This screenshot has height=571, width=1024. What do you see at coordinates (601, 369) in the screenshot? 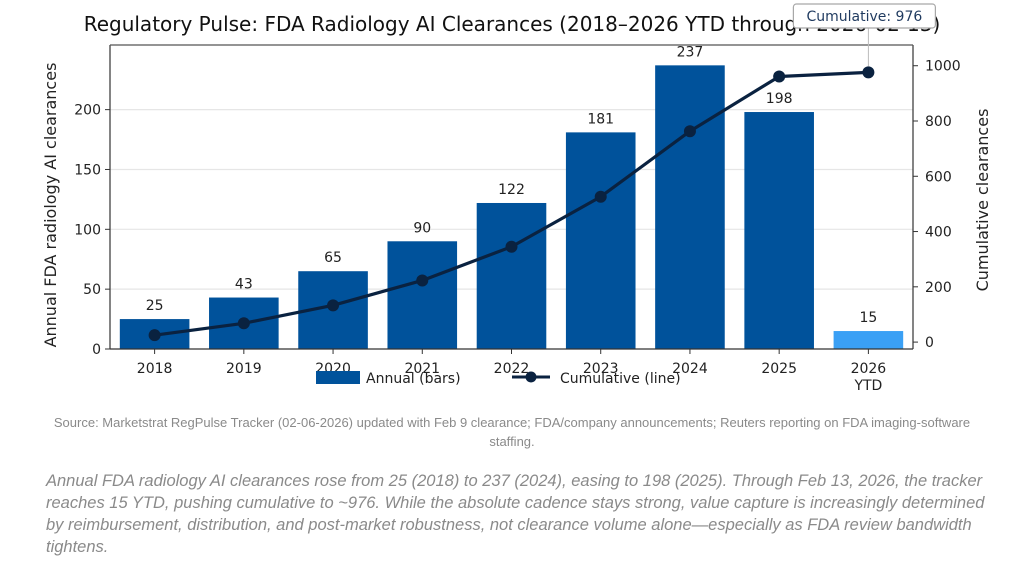
I see `x-tick-label: 2023` at bounding box center [601, 369].